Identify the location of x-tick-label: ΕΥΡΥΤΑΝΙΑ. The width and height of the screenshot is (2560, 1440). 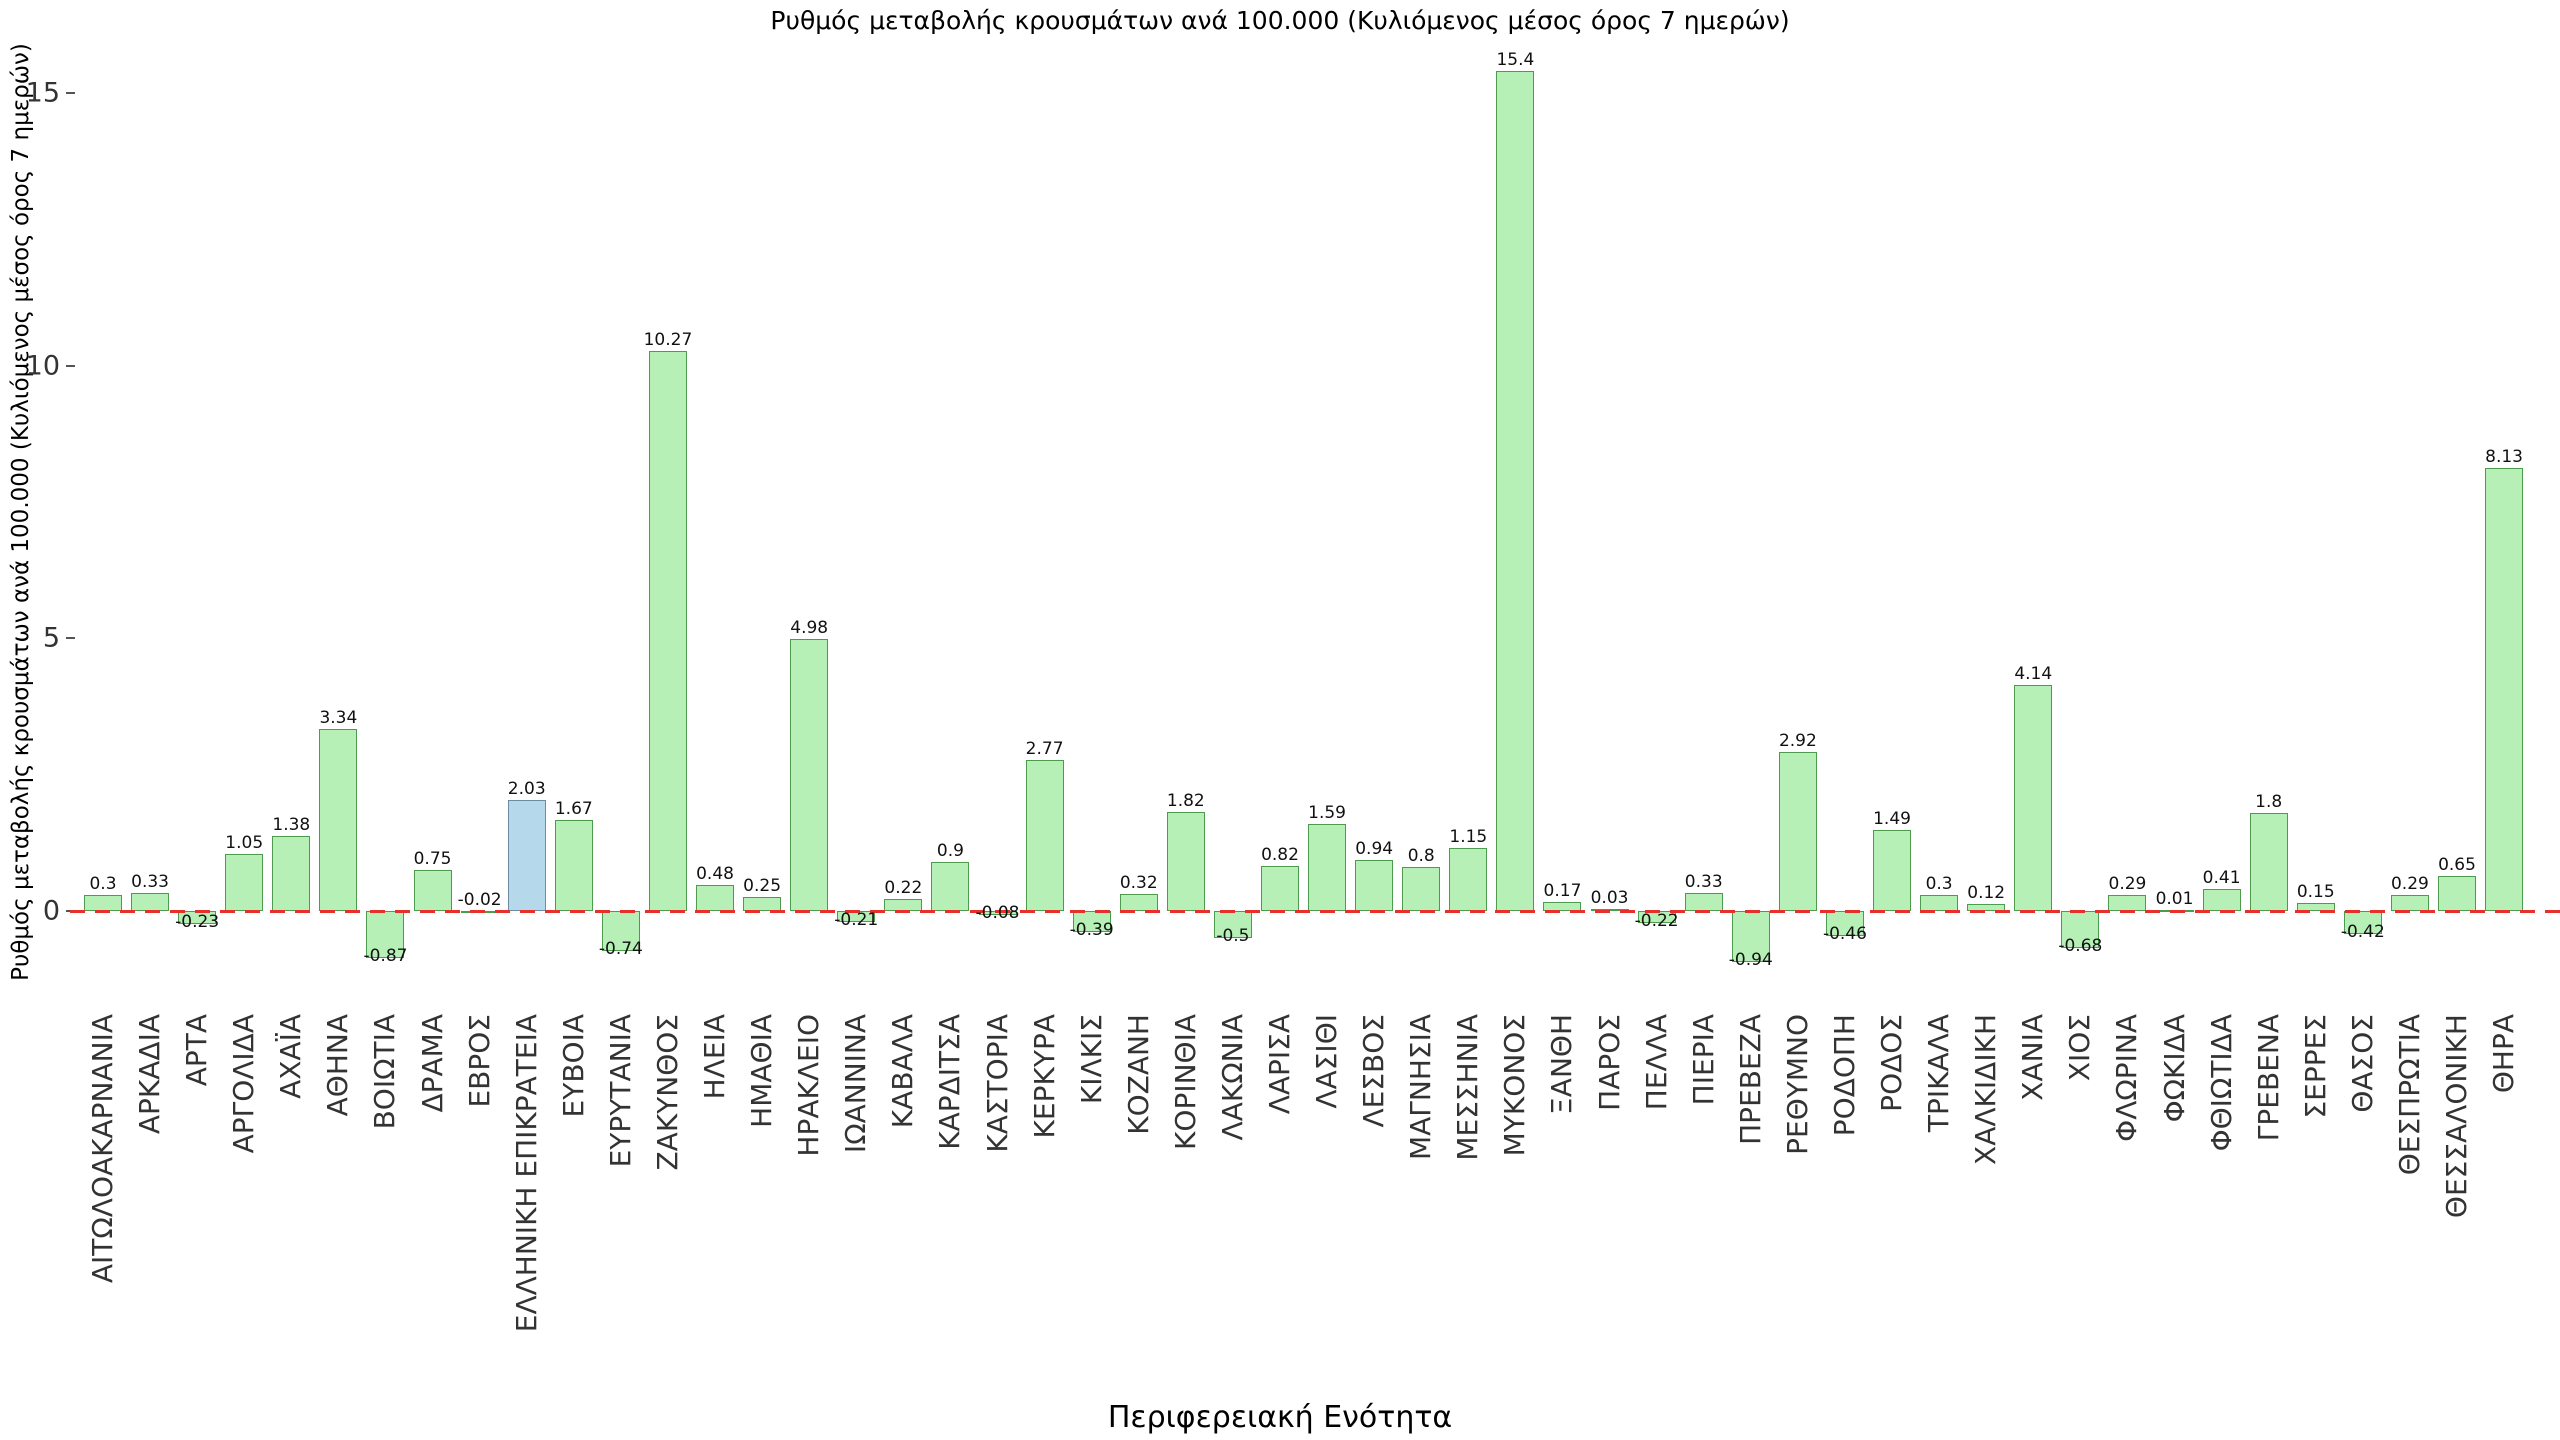
(620, 1091).